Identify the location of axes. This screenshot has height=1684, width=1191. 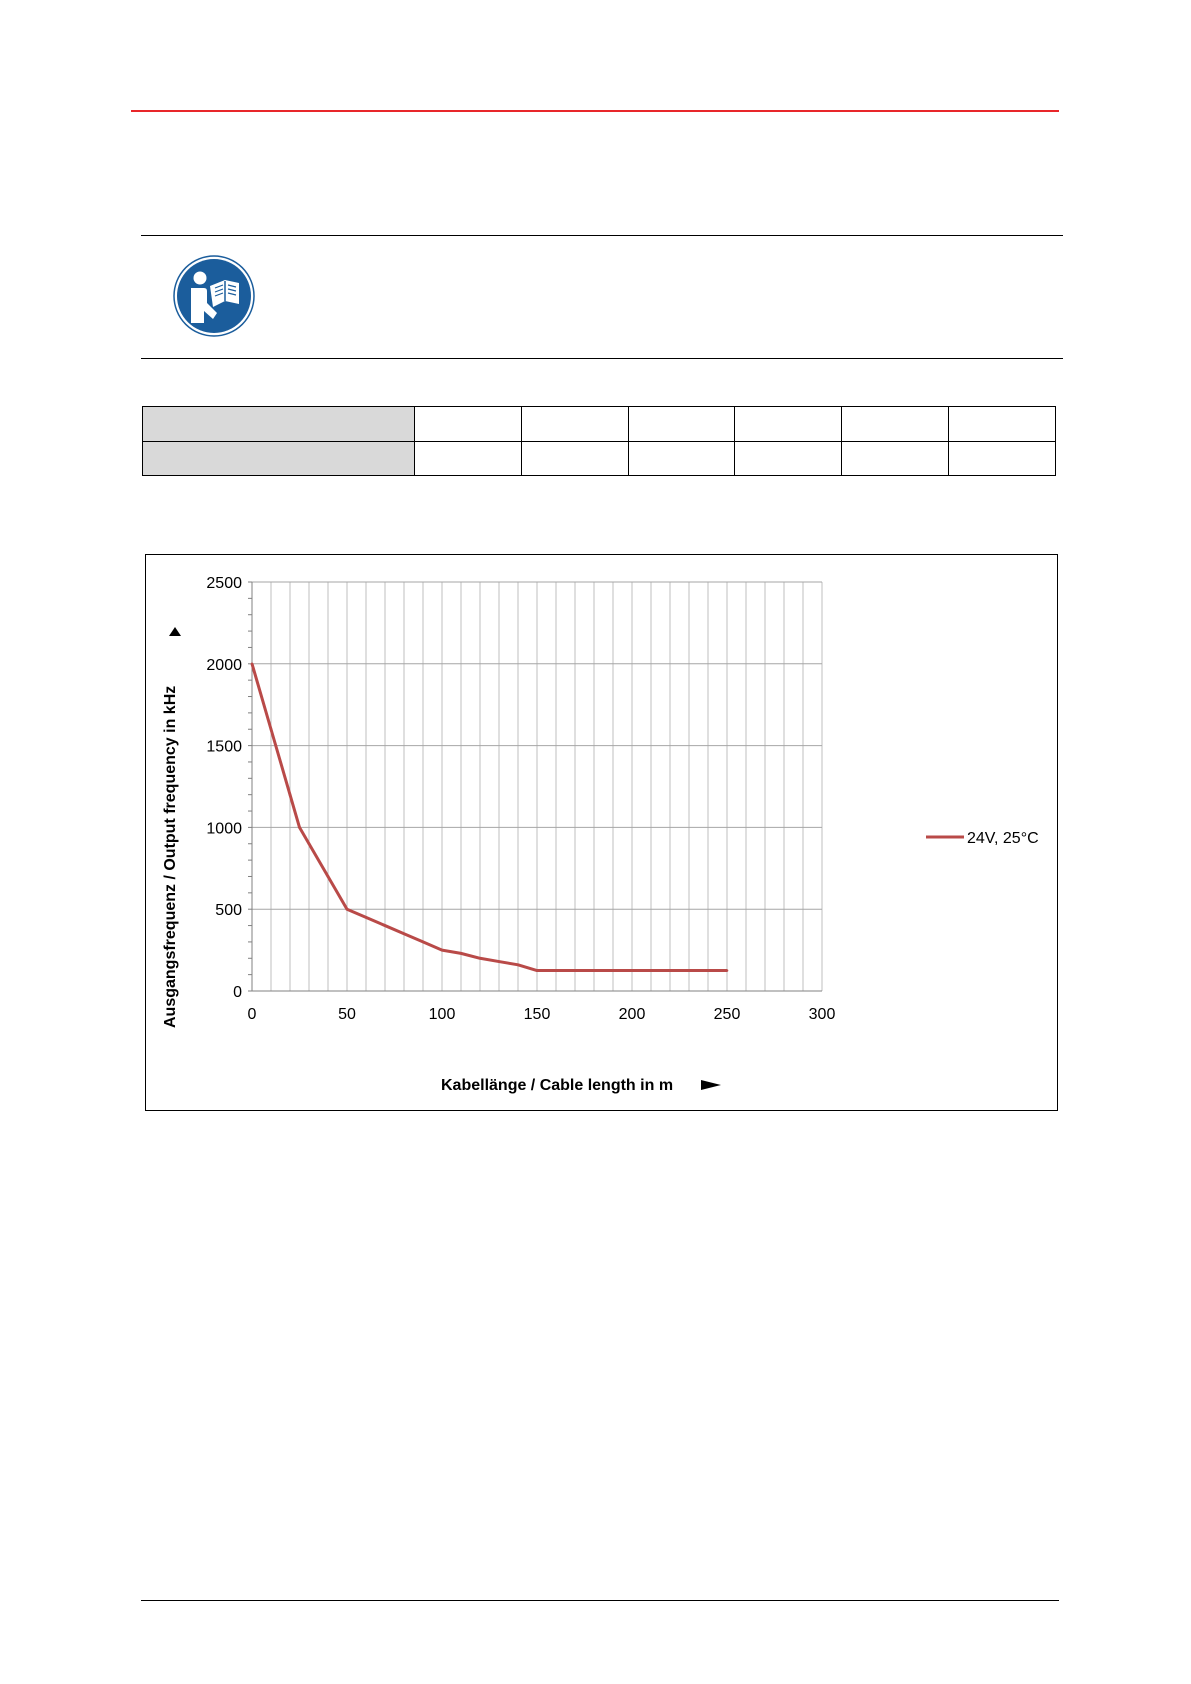
(535, 786).